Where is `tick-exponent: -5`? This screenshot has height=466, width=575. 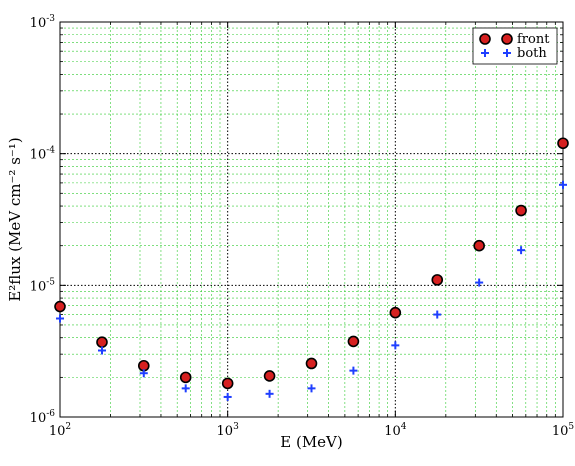 tick-exponent: -5 is located at coordinates (50, 282).